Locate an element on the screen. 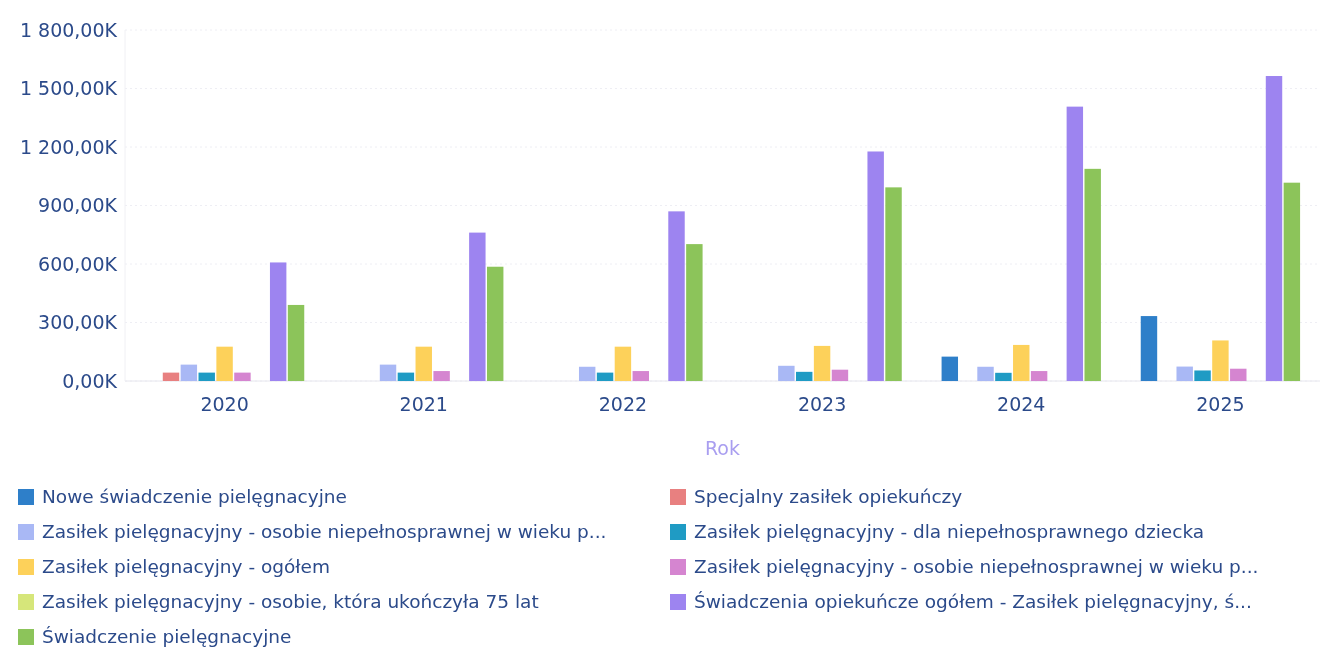 This screenshot has height=648, width=1322. y-tick-label: 300,00K is located at coordinates (78, 322).